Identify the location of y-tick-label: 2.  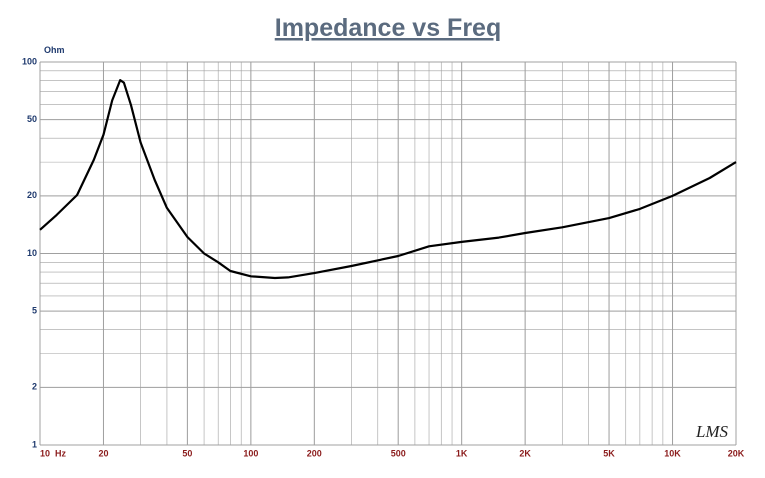
(34, 387).